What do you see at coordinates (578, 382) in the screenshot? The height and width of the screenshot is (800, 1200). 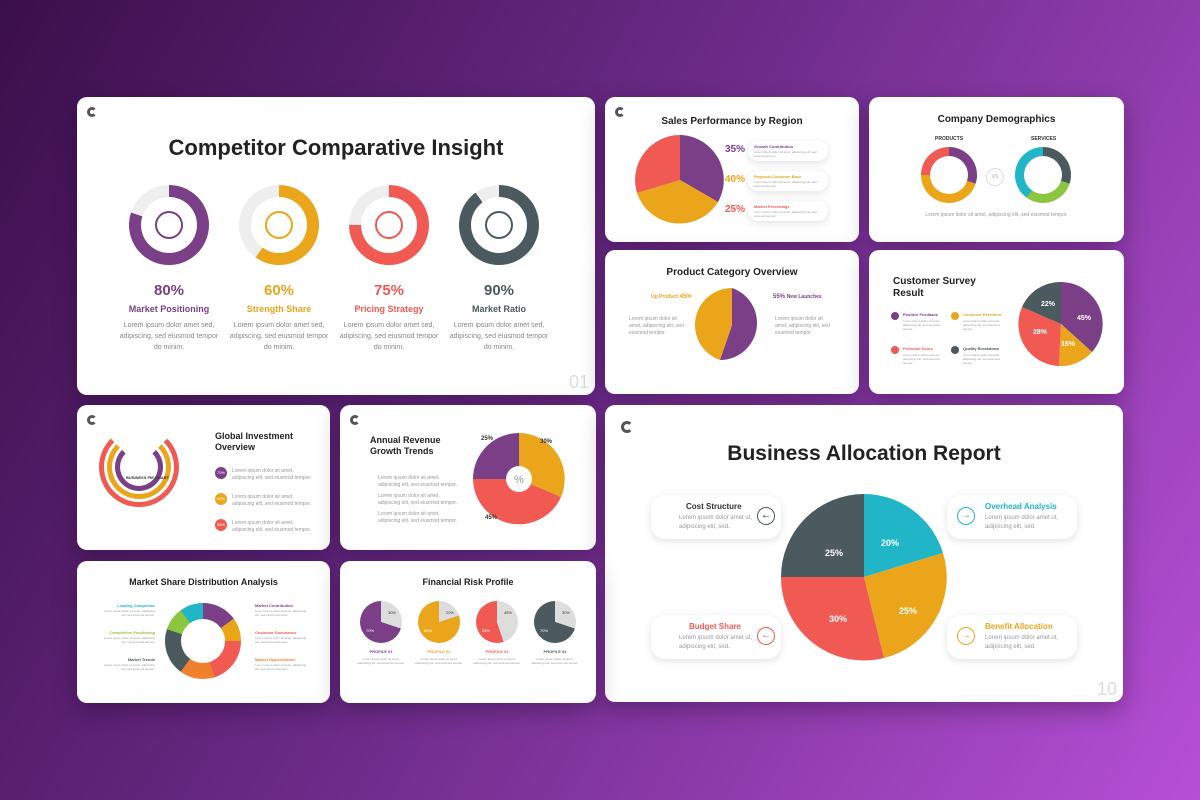 I see `page-number: 01` at bounding box center [578, 382].